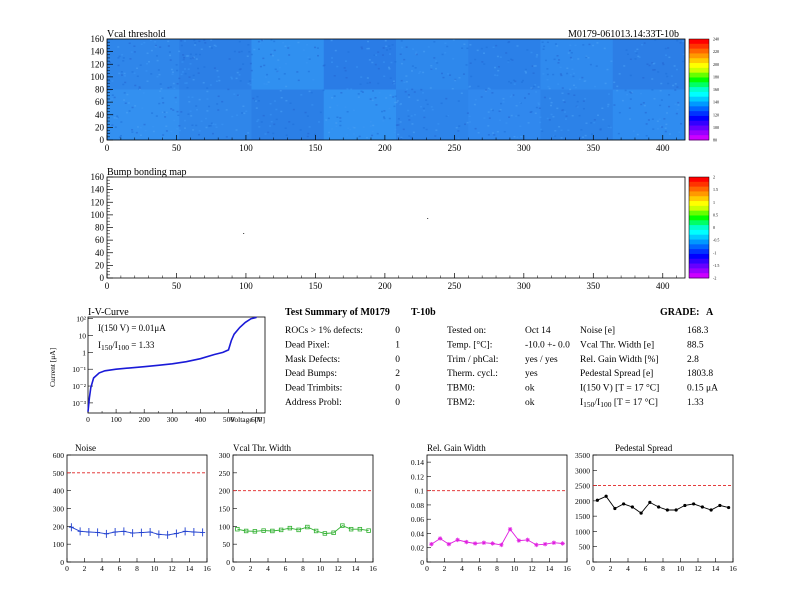  What do you see at coordinates (716, 39) in the screenshot?
I see `colorbar-label: 240` at bounding box center [716, 39].